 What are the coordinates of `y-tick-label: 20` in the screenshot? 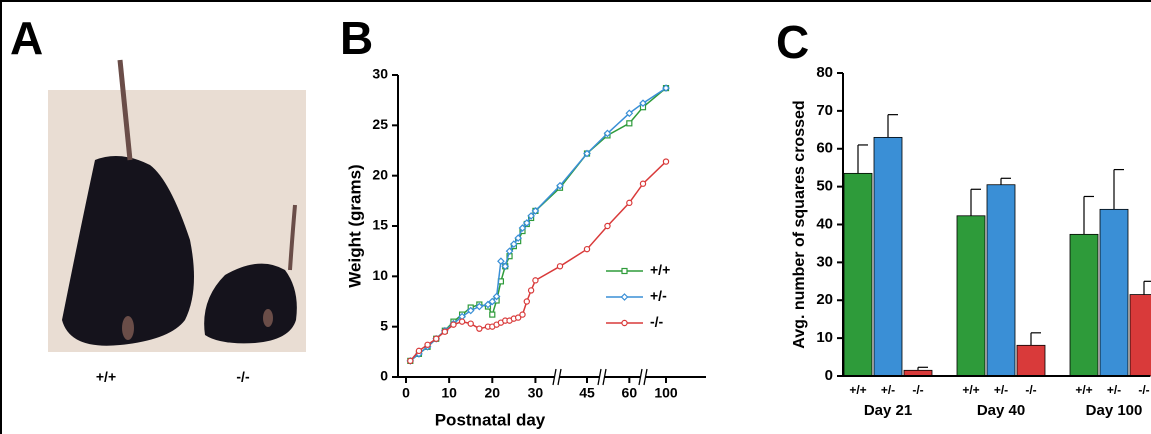 It's located at (824, 299).